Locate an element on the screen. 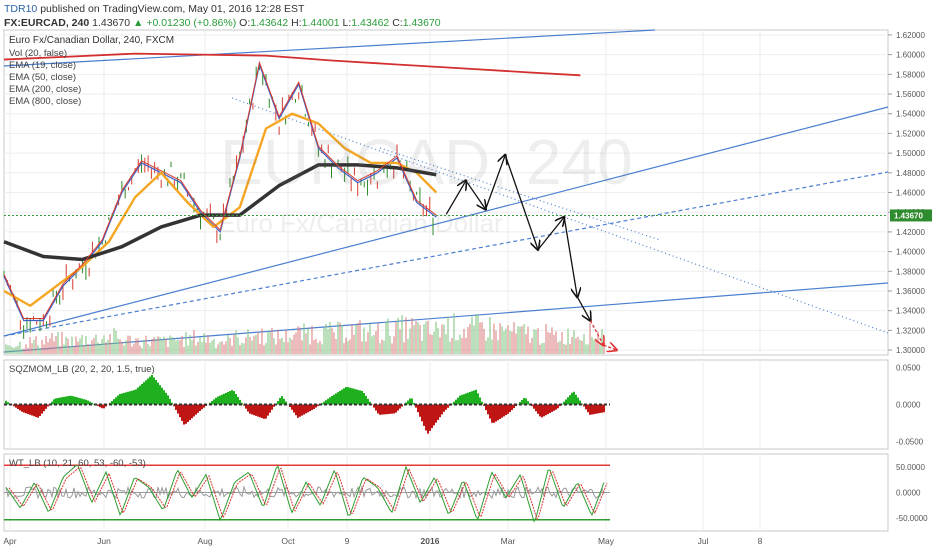  indicator-ema200: EMA (200, close) is located at coordinates (45, 89).